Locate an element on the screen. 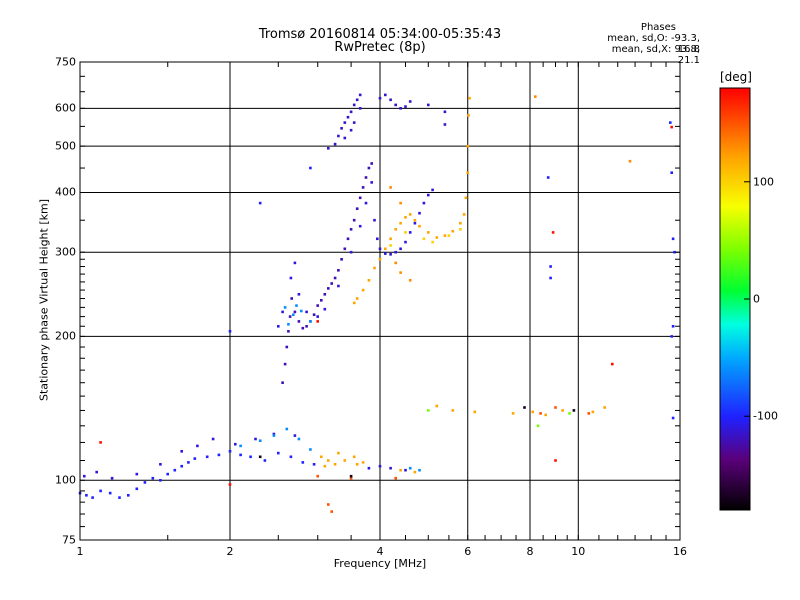 The width and height of the screenshot is (800, 600). y-tick-label: 750 is located at coordinates (65, 62).